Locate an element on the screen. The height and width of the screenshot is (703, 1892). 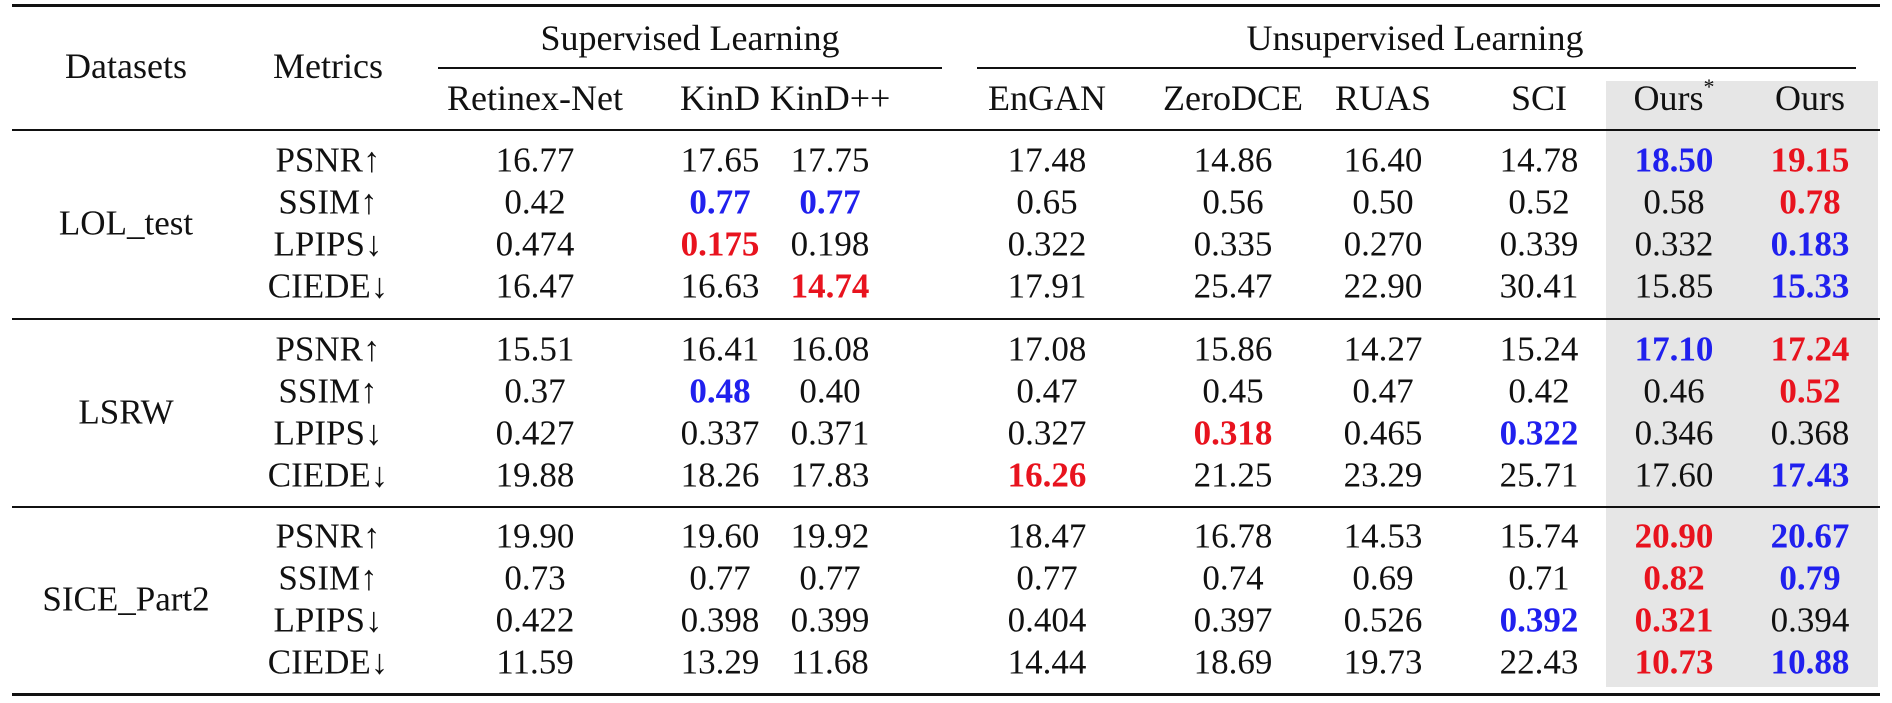
value-cell: 0.398 is located at coordinates (720, 620).